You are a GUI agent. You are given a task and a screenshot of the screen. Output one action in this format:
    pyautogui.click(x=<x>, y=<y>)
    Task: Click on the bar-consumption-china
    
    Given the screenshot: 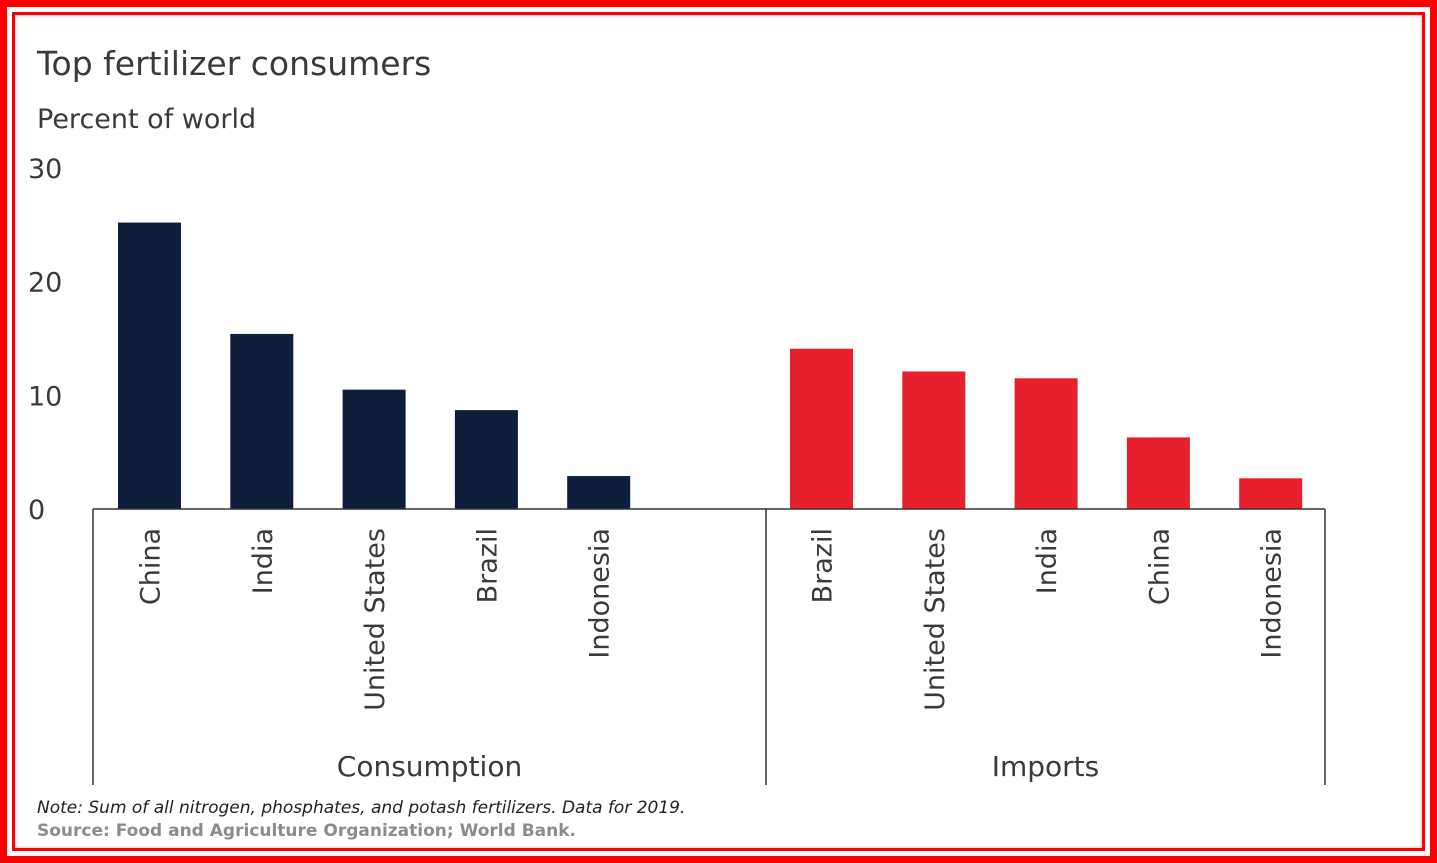 What is the action you would take?
    pyautogui.click(x=149, y=365)
    